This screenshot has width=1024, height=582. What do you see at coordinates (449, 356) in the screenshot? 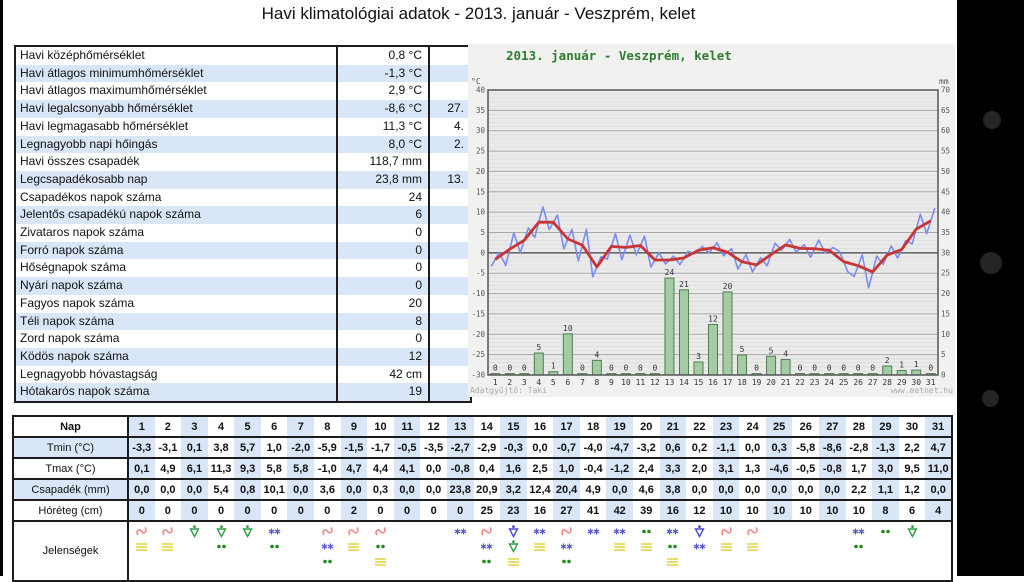
I see `stat-date` at bounding box center [449, 356].